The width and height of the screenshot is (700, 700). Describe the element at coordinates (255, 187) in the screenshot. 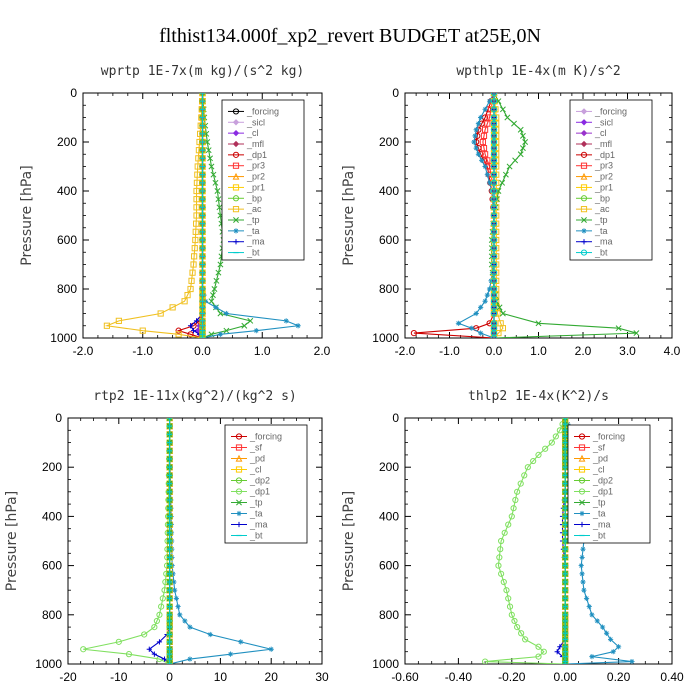

I see `legend-label: _pr1` at that location.